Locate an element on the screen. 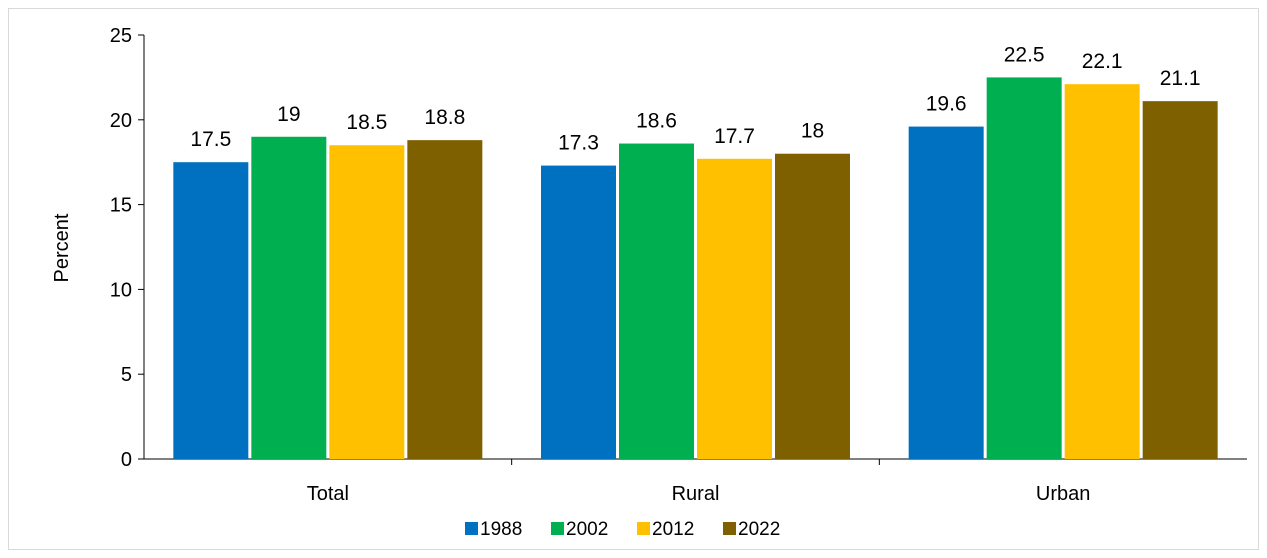 This screenshot has height=558, width=1267. y-tick-label: 25 is located at coordinates (121, 36).